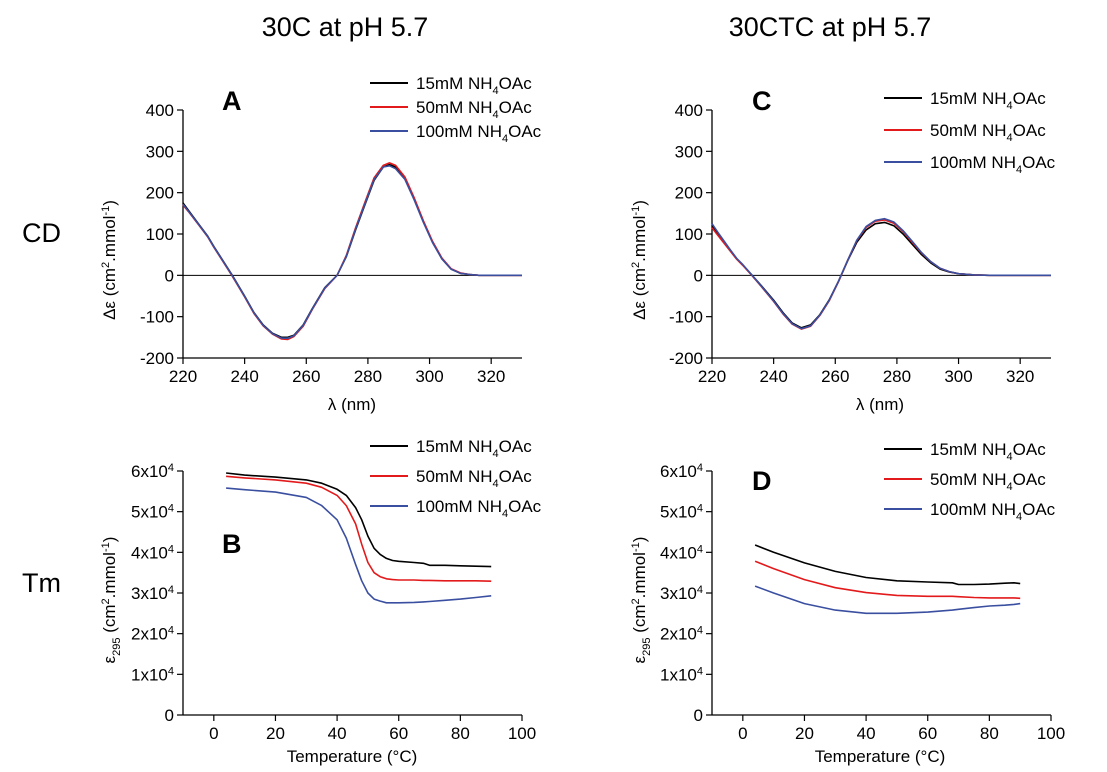 The height and width of the screenshot is (772, 1107). Describe the element at coordinates (762, 101) in the screenshot. I see `panel-letter-c: C` at that location.